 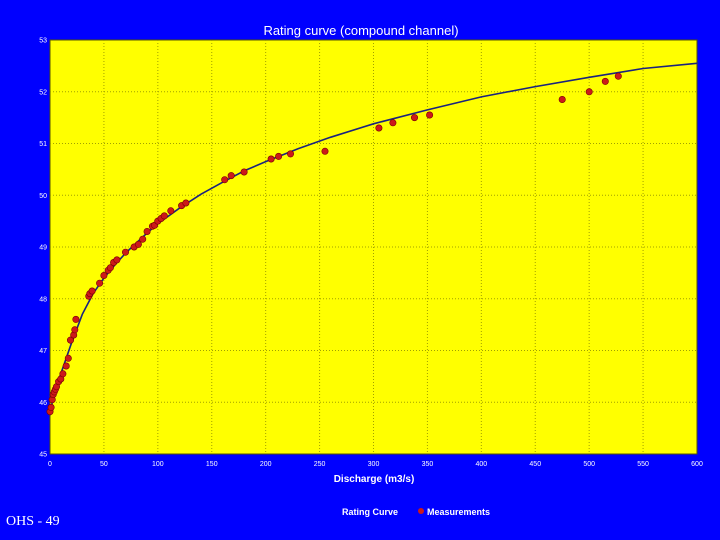 What do you see at coordinates (43, 351) in the screenshot?
I see `y-tick-label: 47` at bounding box center [43, 351].